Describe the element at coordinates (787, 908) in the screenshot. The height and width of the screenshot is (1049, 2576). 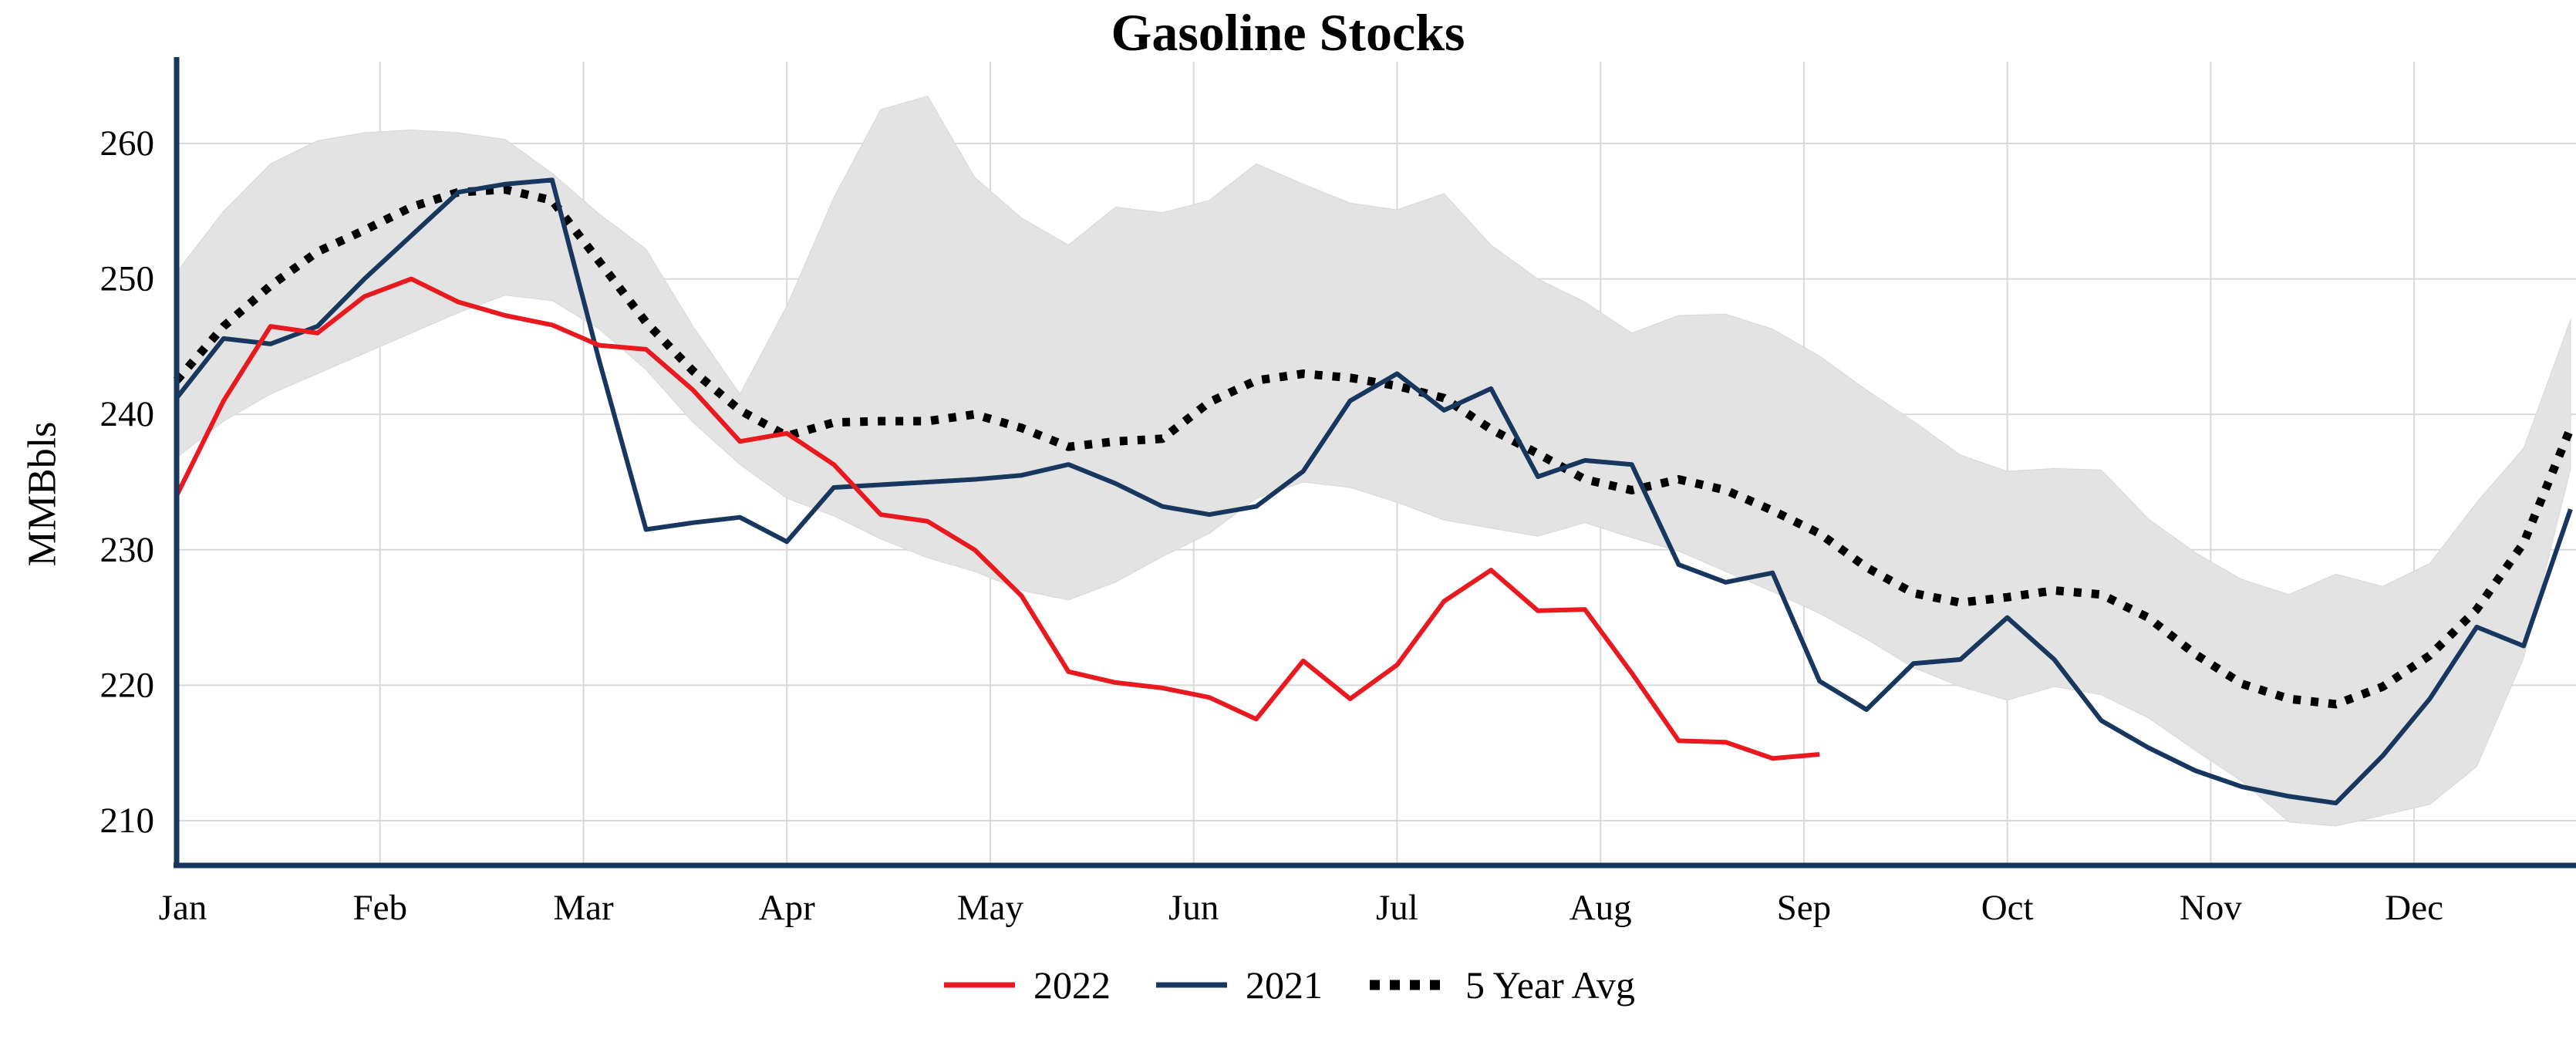
I see `x-tick-label-apr: Apr` at that location.